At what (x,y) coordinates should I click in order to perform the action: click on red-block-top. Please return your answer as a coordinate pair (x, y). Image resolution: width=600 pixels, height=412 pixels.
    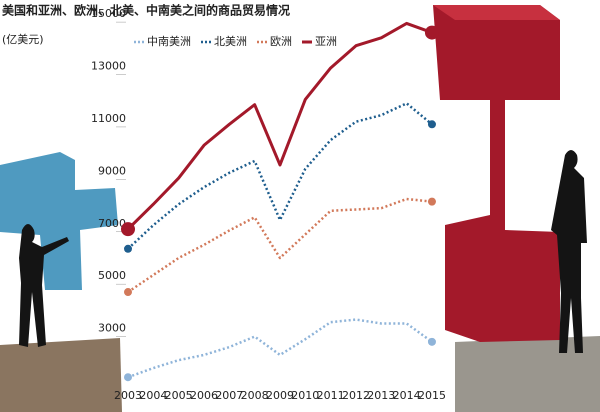
    Looking at the image, I should click on (496, 12).